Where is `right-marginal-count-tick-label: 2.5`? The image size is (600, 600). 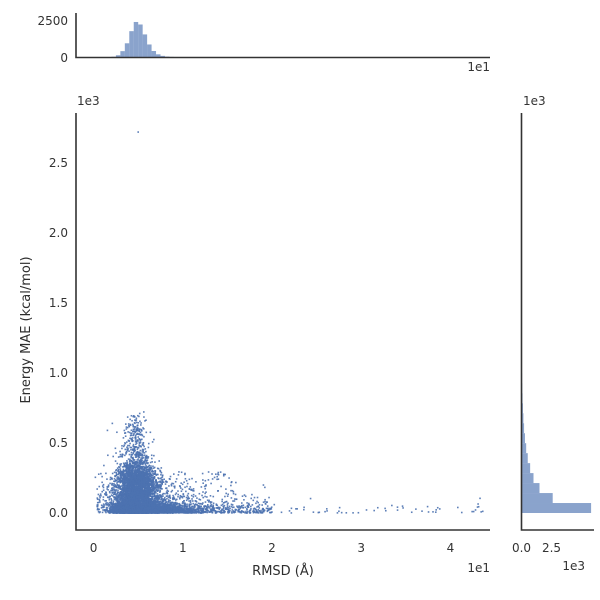 right-marginal-count-tick-label: 2.5 is located at coordinates (551, 548).